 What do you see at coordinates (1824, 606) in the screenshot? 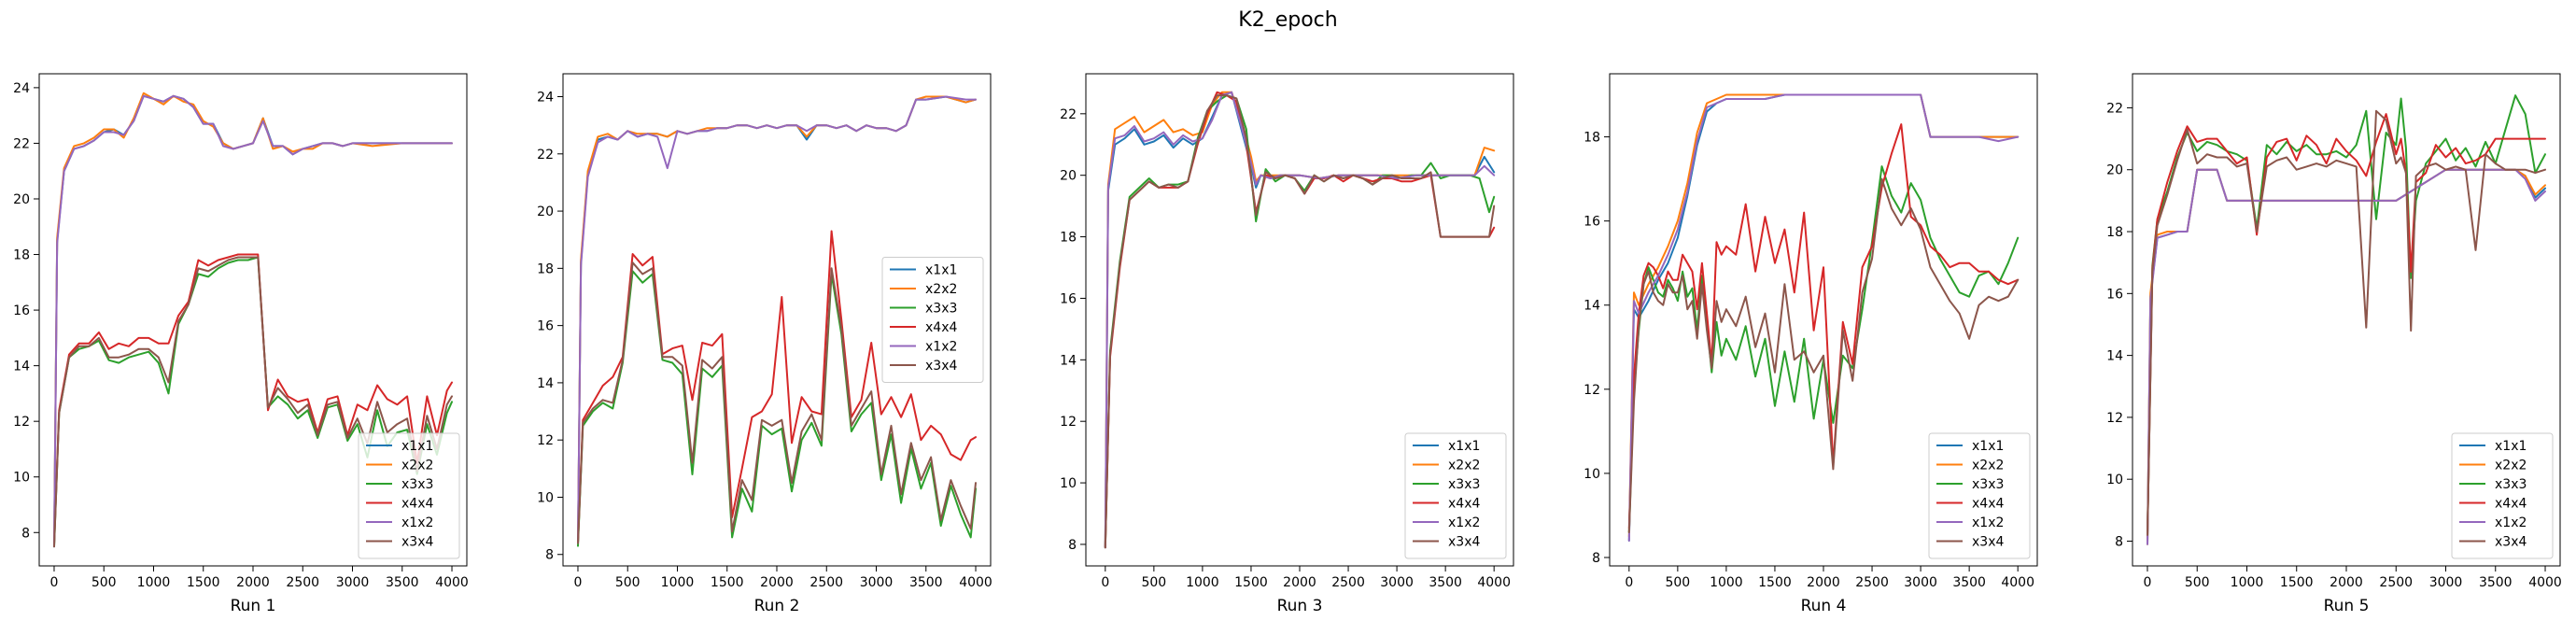
I see `x-axis-label: Run 4` at bounding box center [1824, 606].